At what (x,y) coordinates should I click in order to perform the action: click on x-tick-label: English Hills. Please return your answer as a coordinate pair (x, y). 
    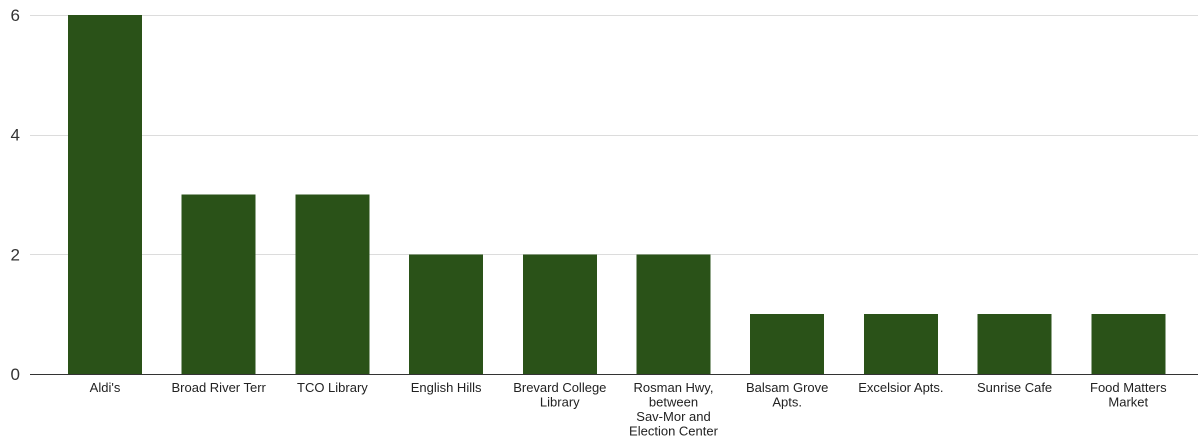
    Looking at the image, I should click on (446, 387).